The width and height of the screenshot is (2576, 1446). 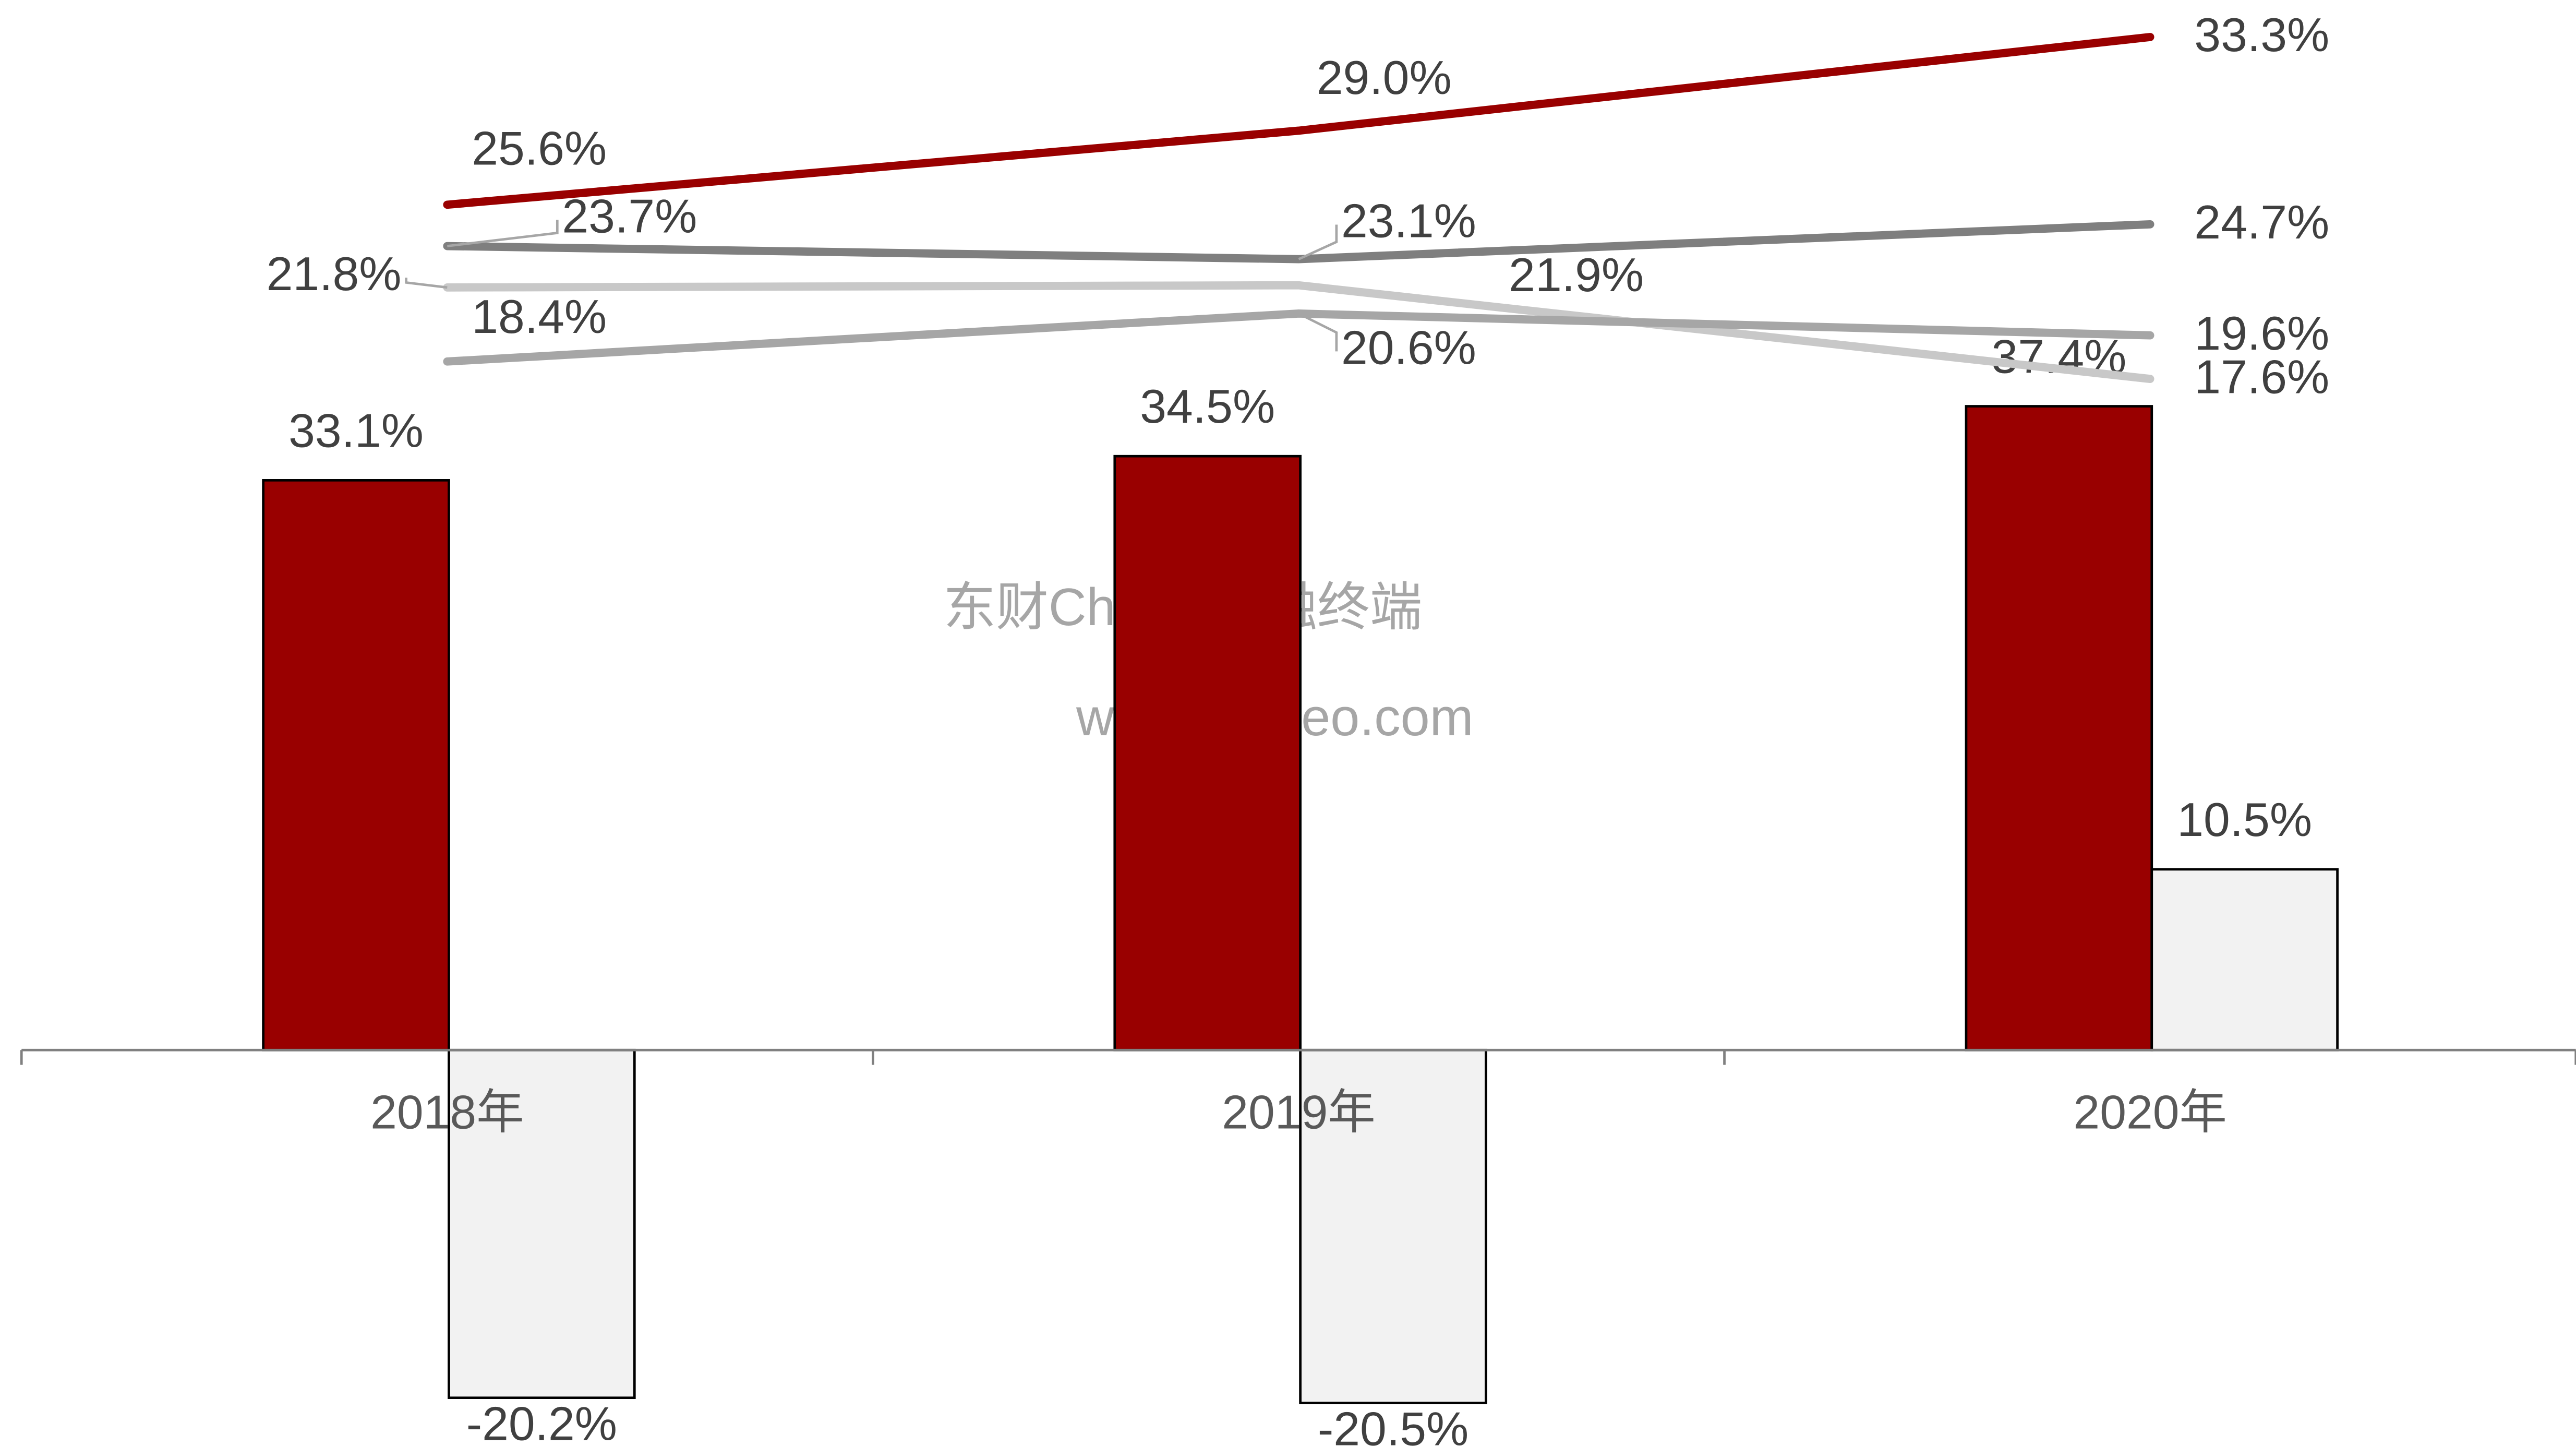 What do you see at coordinates (334, 274) in the screenshot?
I see `data-label: 21.8%` at bounding box center [334, 274].